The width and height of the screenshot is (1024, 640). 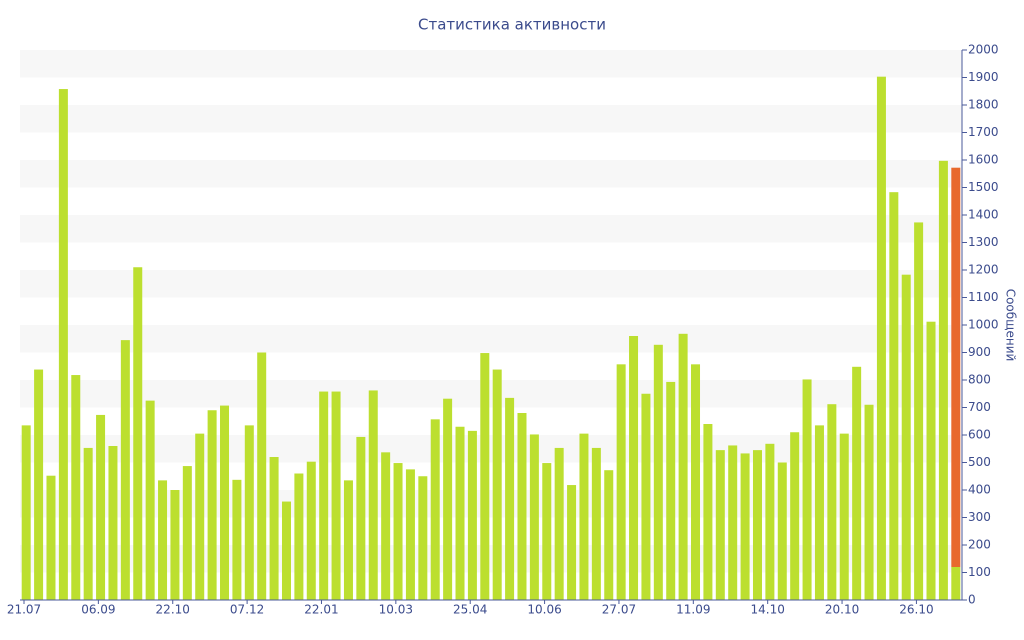 What do you see at coordinates (768, 610) in the screenshot?
I see `x-tick-label: 14.10` at bounding box center [768, 610].